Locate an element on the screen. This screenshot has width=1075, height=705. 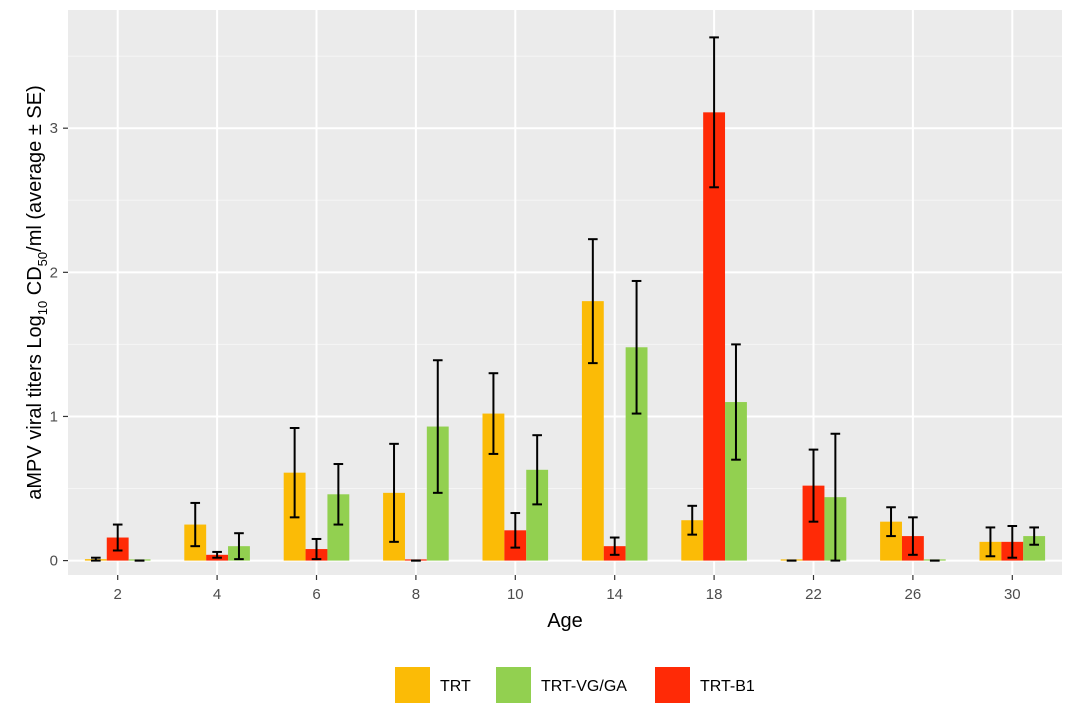
legend-item: TRT-VG/GA is located at coordinates (561, 685).